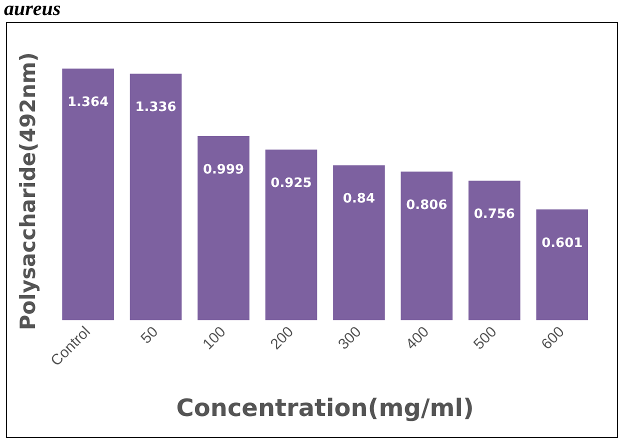  I want to click on data-label: 0.756, so click(494, 214).